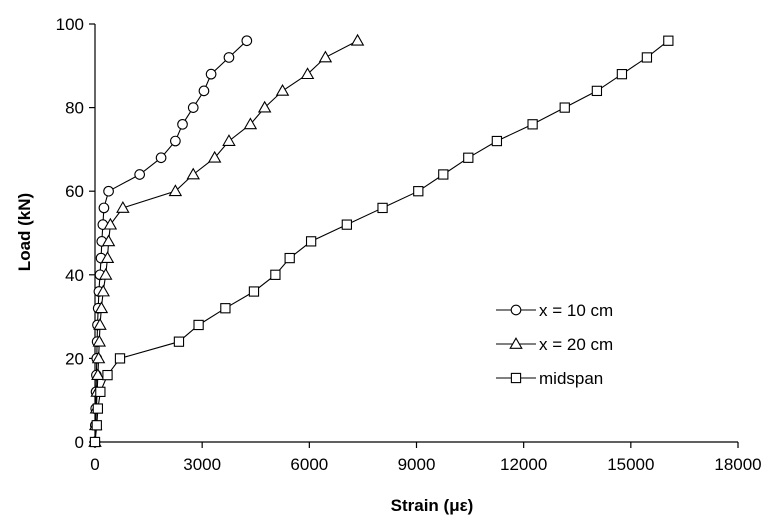  I want to click on y-tick-label: 0, so click(79, 442).